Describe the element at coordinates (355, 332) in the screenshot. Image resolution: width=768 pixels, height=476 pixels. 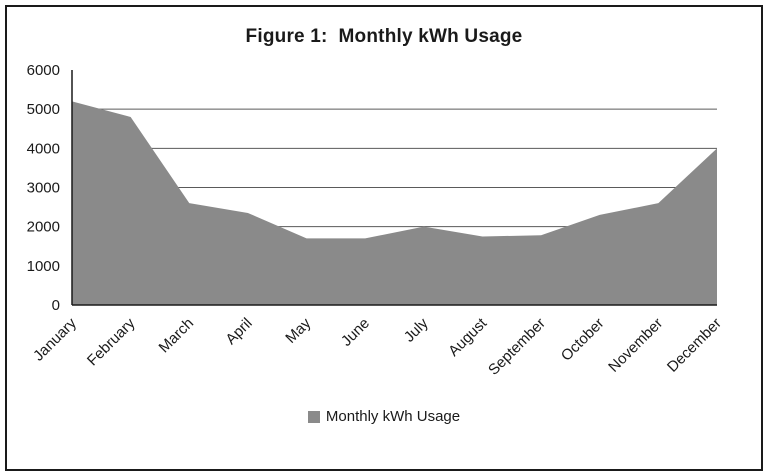
I see `x-tick-label: June` at that location.